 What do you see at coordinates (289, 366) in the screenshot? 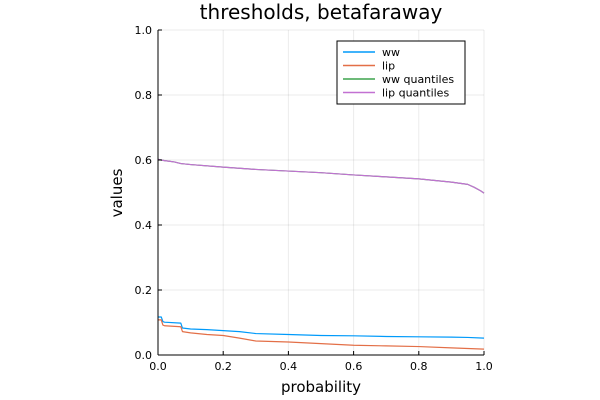
I see `x-tick-label: 0.4` at bounding box center [289, 366].